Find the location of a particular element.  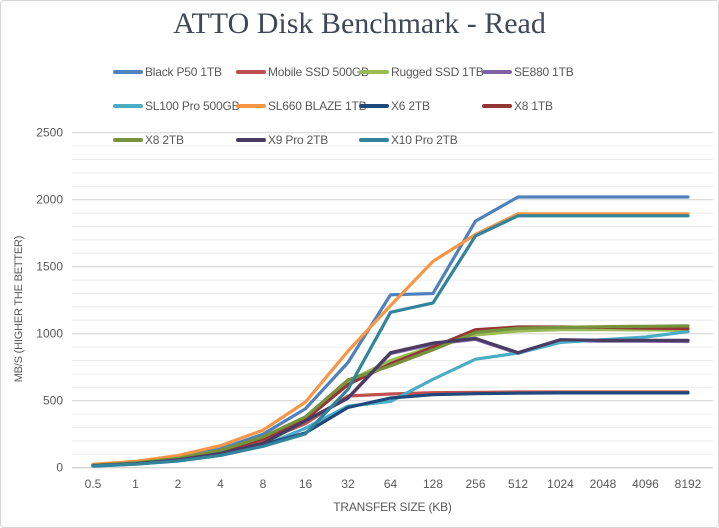

legend-item: X9 Pro 2TB is located at coordinates (297, 140).